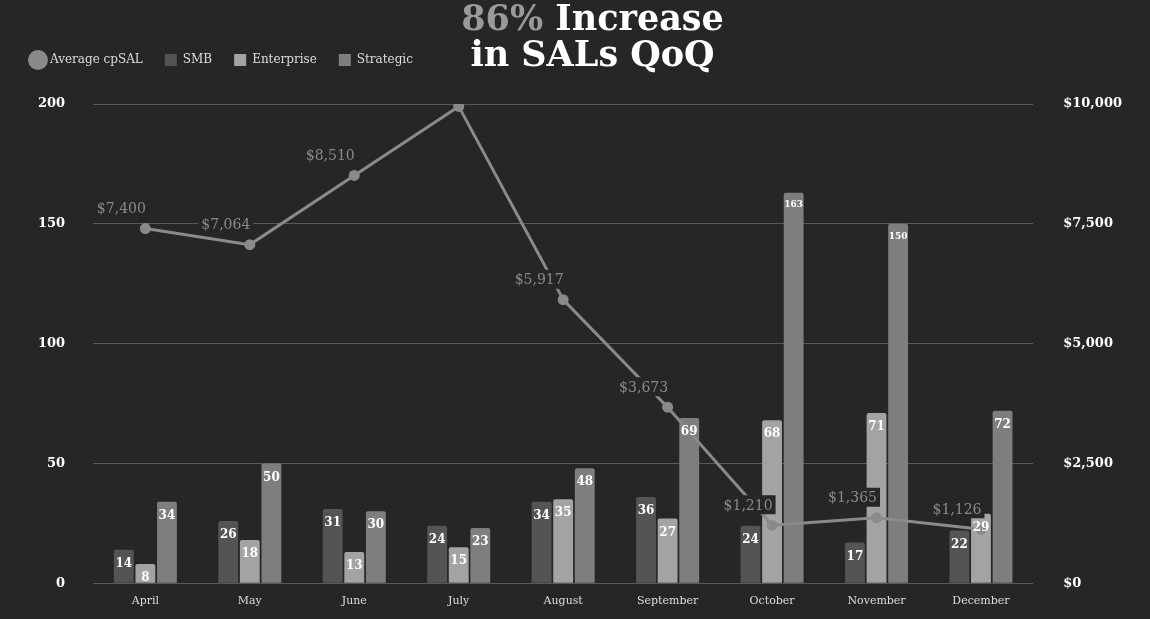 Image resolution: width=1150 pixels, height=619 pixels. Describe the element at coordinates (459, 600) in the screenshot. I see `x-tick-label: July` at that location.